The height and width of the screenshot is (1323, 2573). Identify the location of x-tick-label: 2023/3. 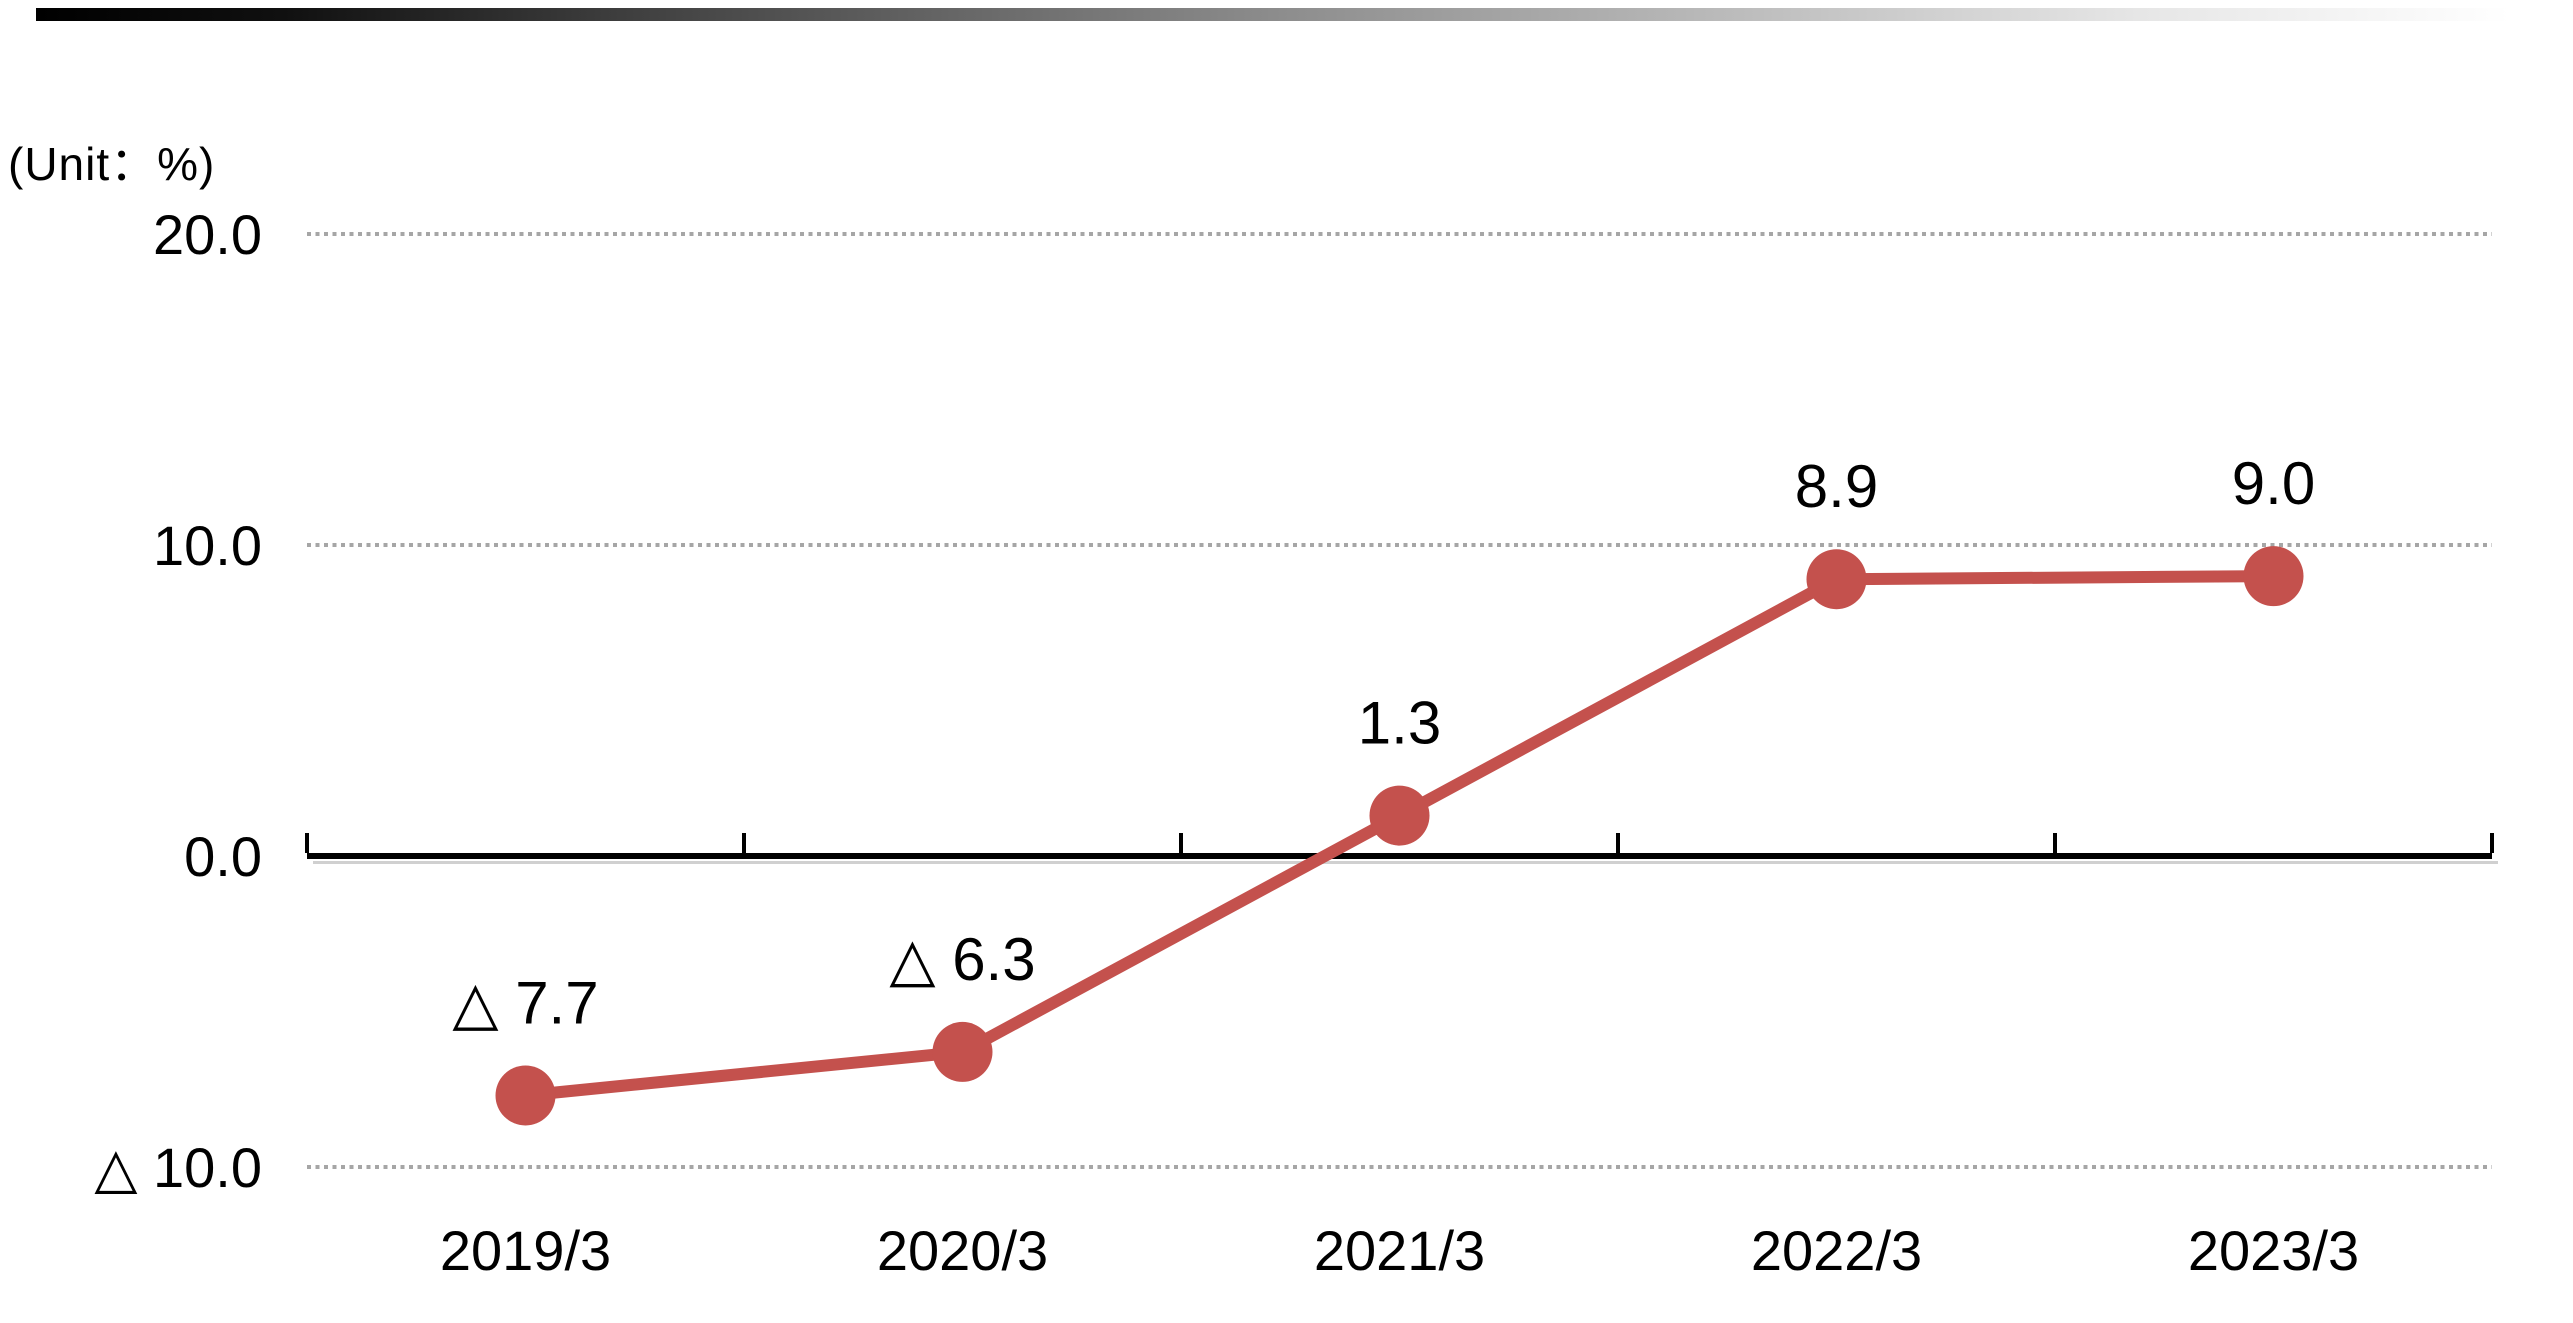
(2273, 1250).